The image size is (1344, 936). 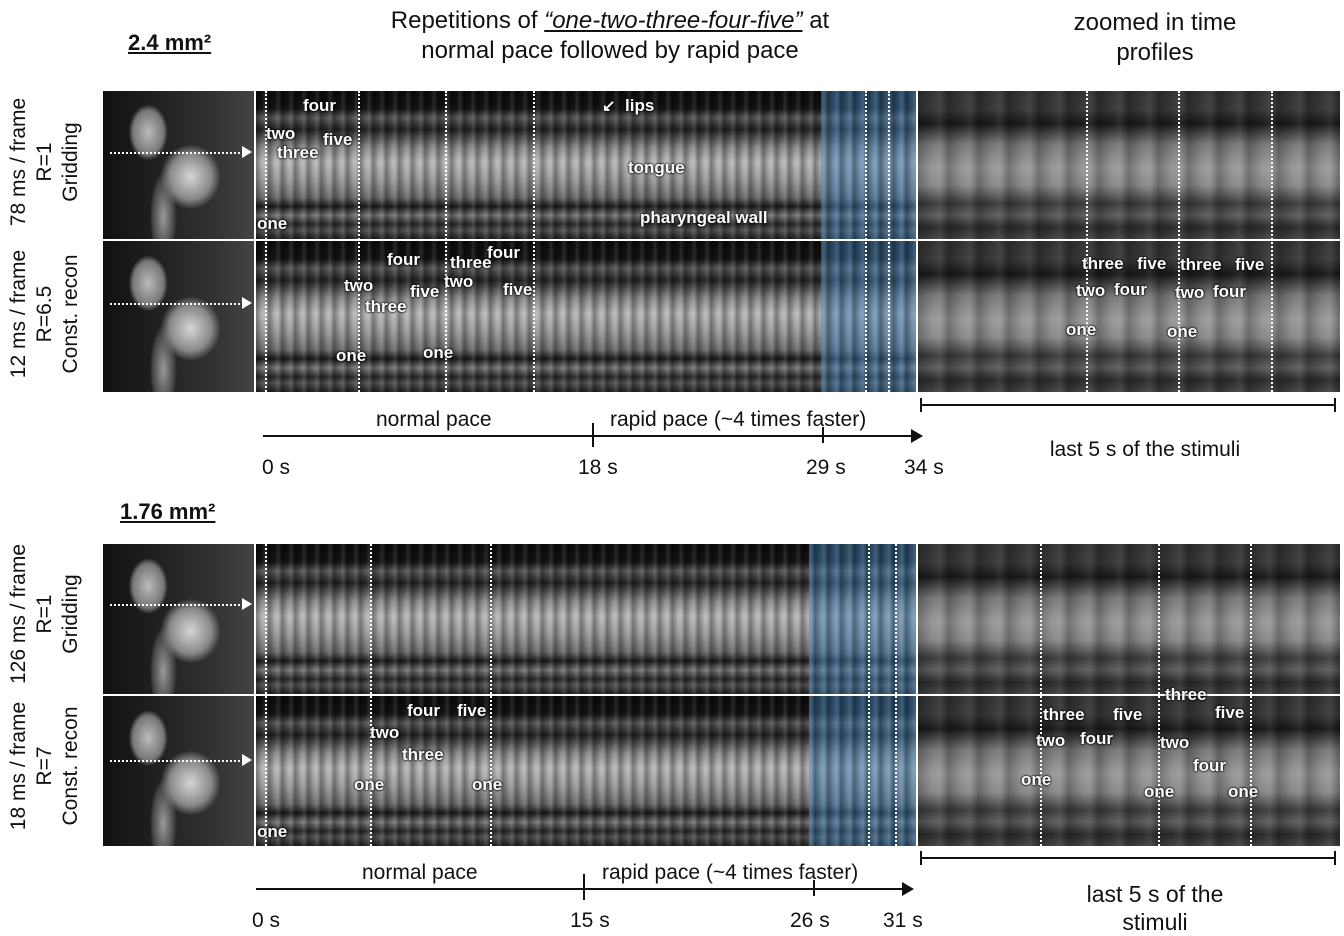 I want to click on bottom-zoom-caption: last 5 s of the stimuli, so click(x=1155, y=908).